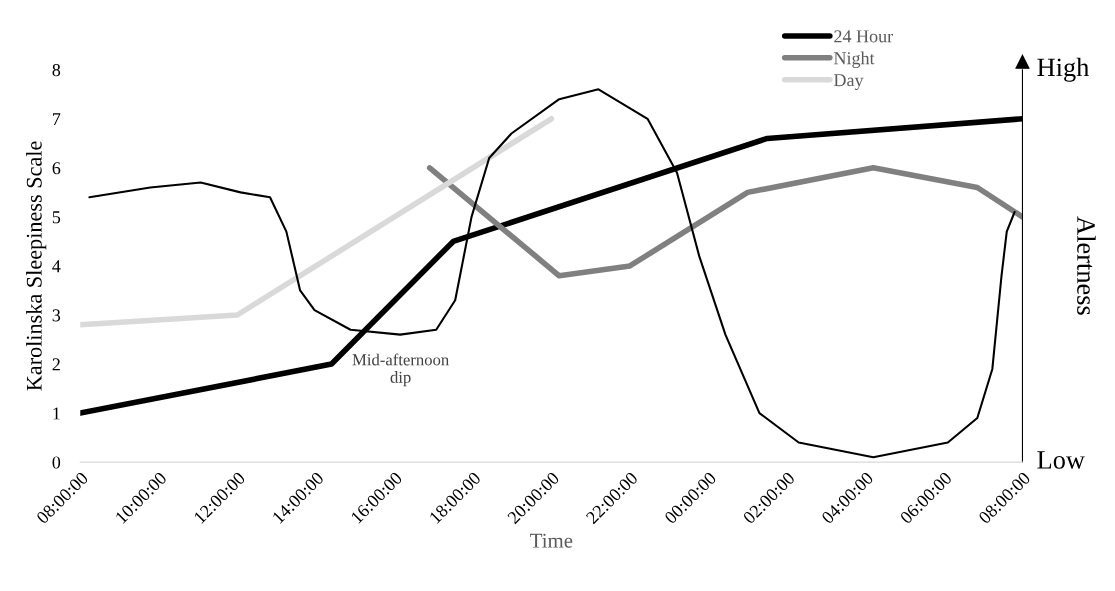 Image resolution: width=1115 pixels, height=591 pixels. Describe the element at coordinates (36, 266) in the screenshot. I see `y-axis-title: Karolinska Sleepiness Scale` at that location.